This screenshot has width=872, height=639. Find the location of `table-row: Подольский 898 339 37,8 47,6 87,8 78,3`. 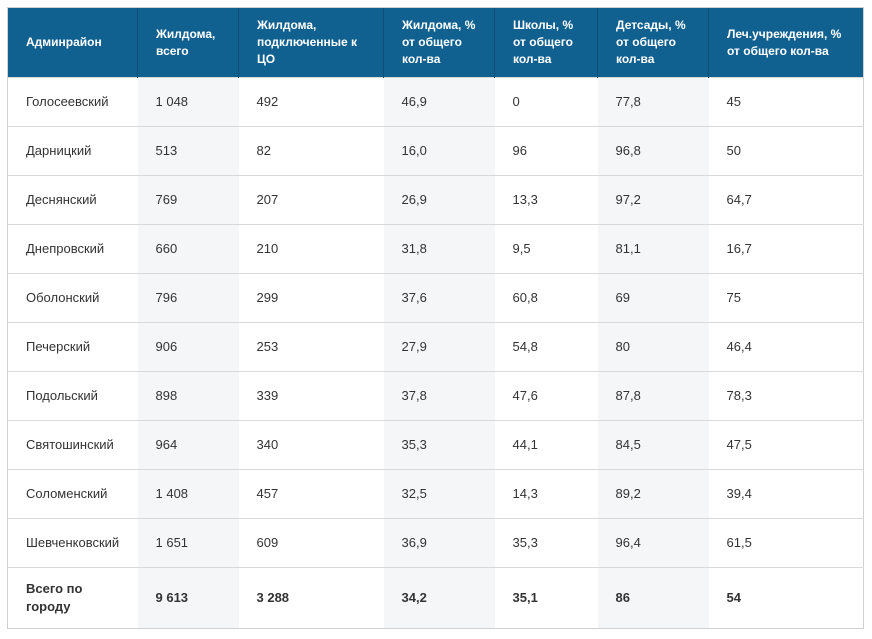

table-row: Подольский 898 339 37,8 47,6 87,8 78,3 is located at coordinates (435, 396).